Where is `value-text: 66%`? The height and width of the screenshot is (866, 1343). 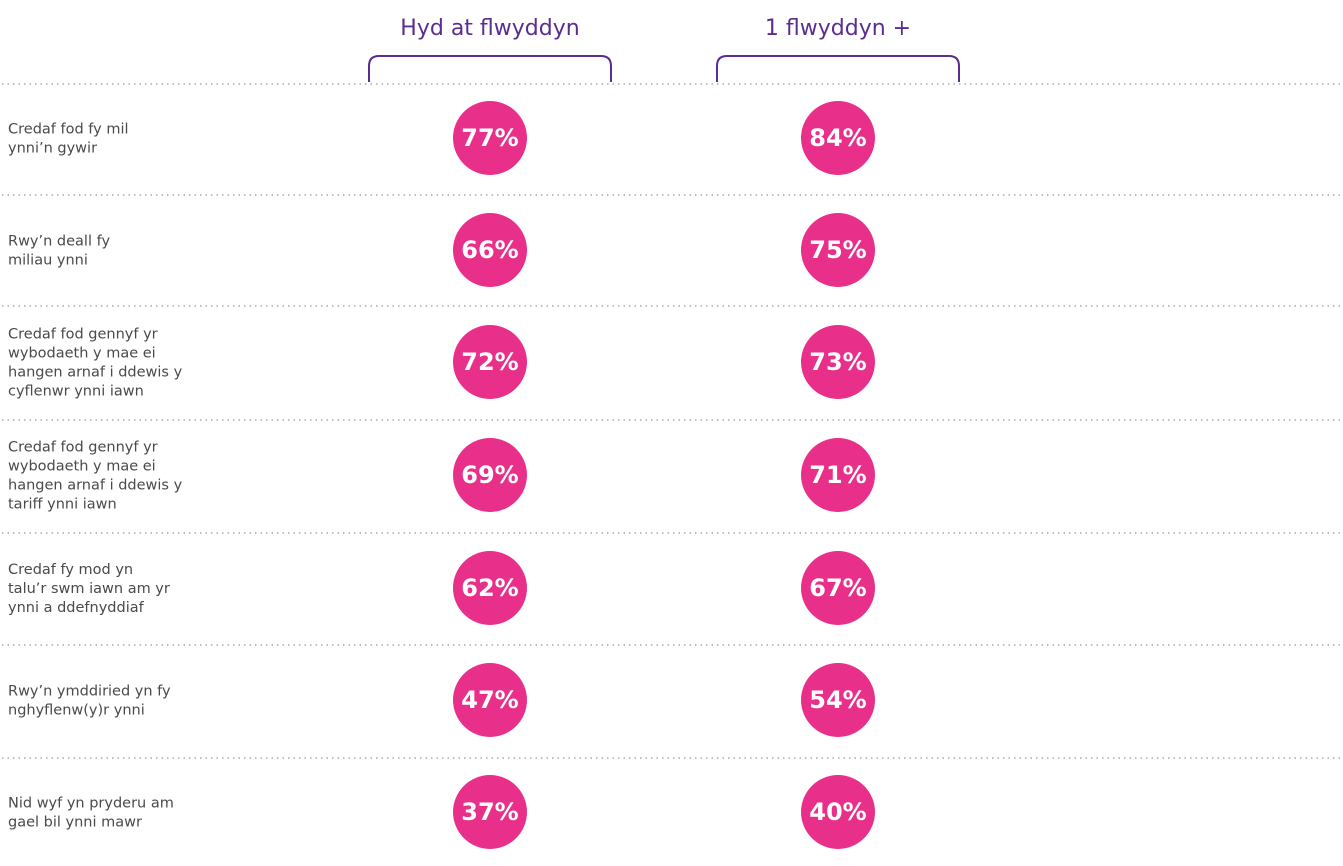 value-text: 66% is located at coordinates (489, 250).